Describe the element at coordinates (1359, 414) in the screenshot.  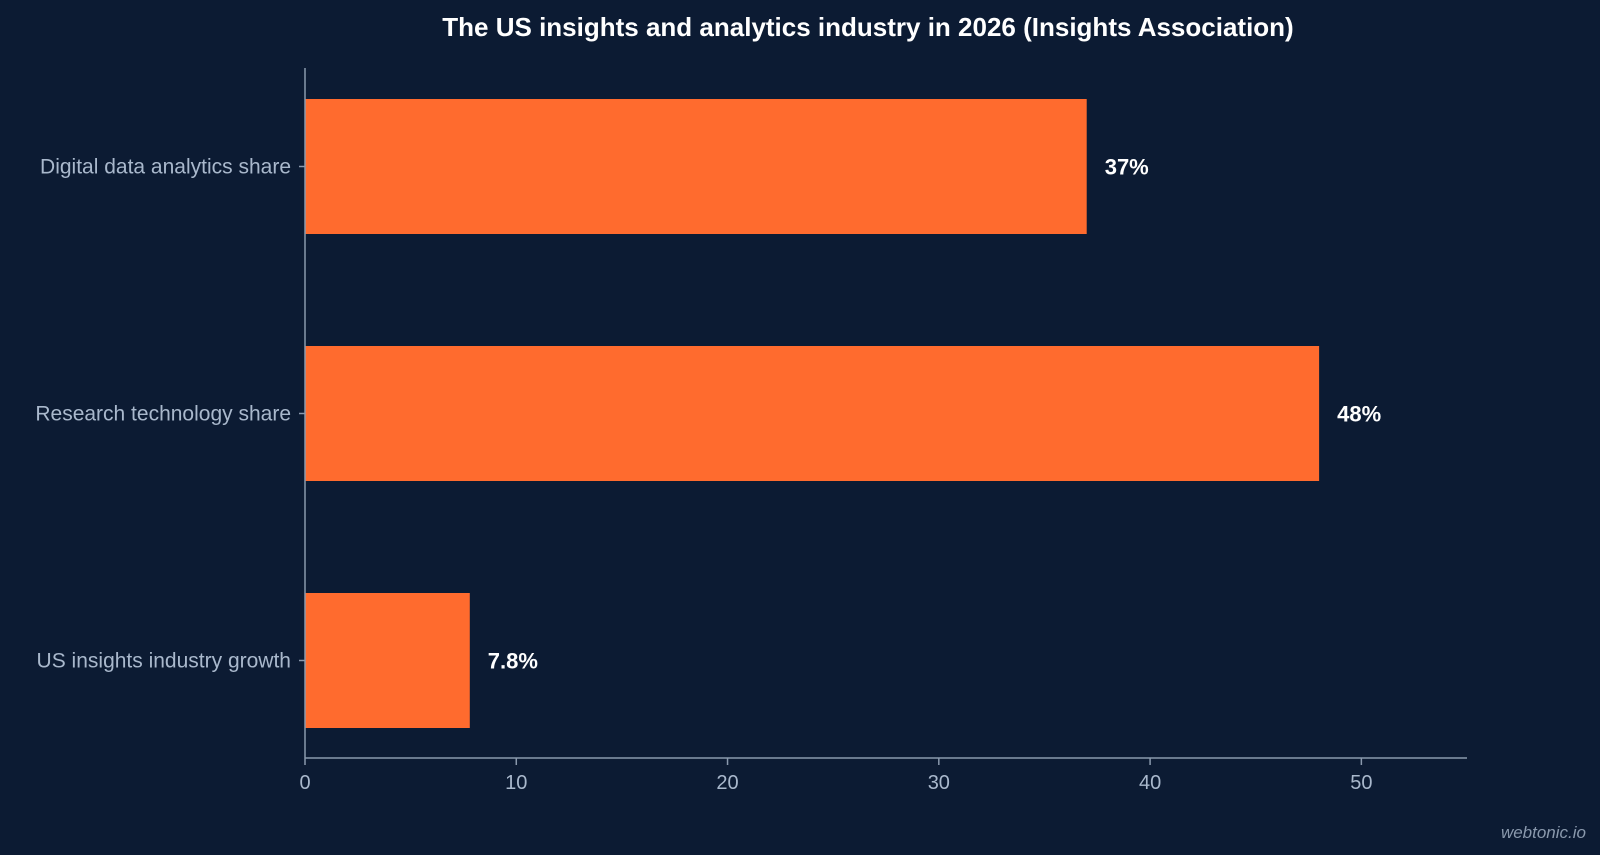
I see `data-label: 48%` at that location.